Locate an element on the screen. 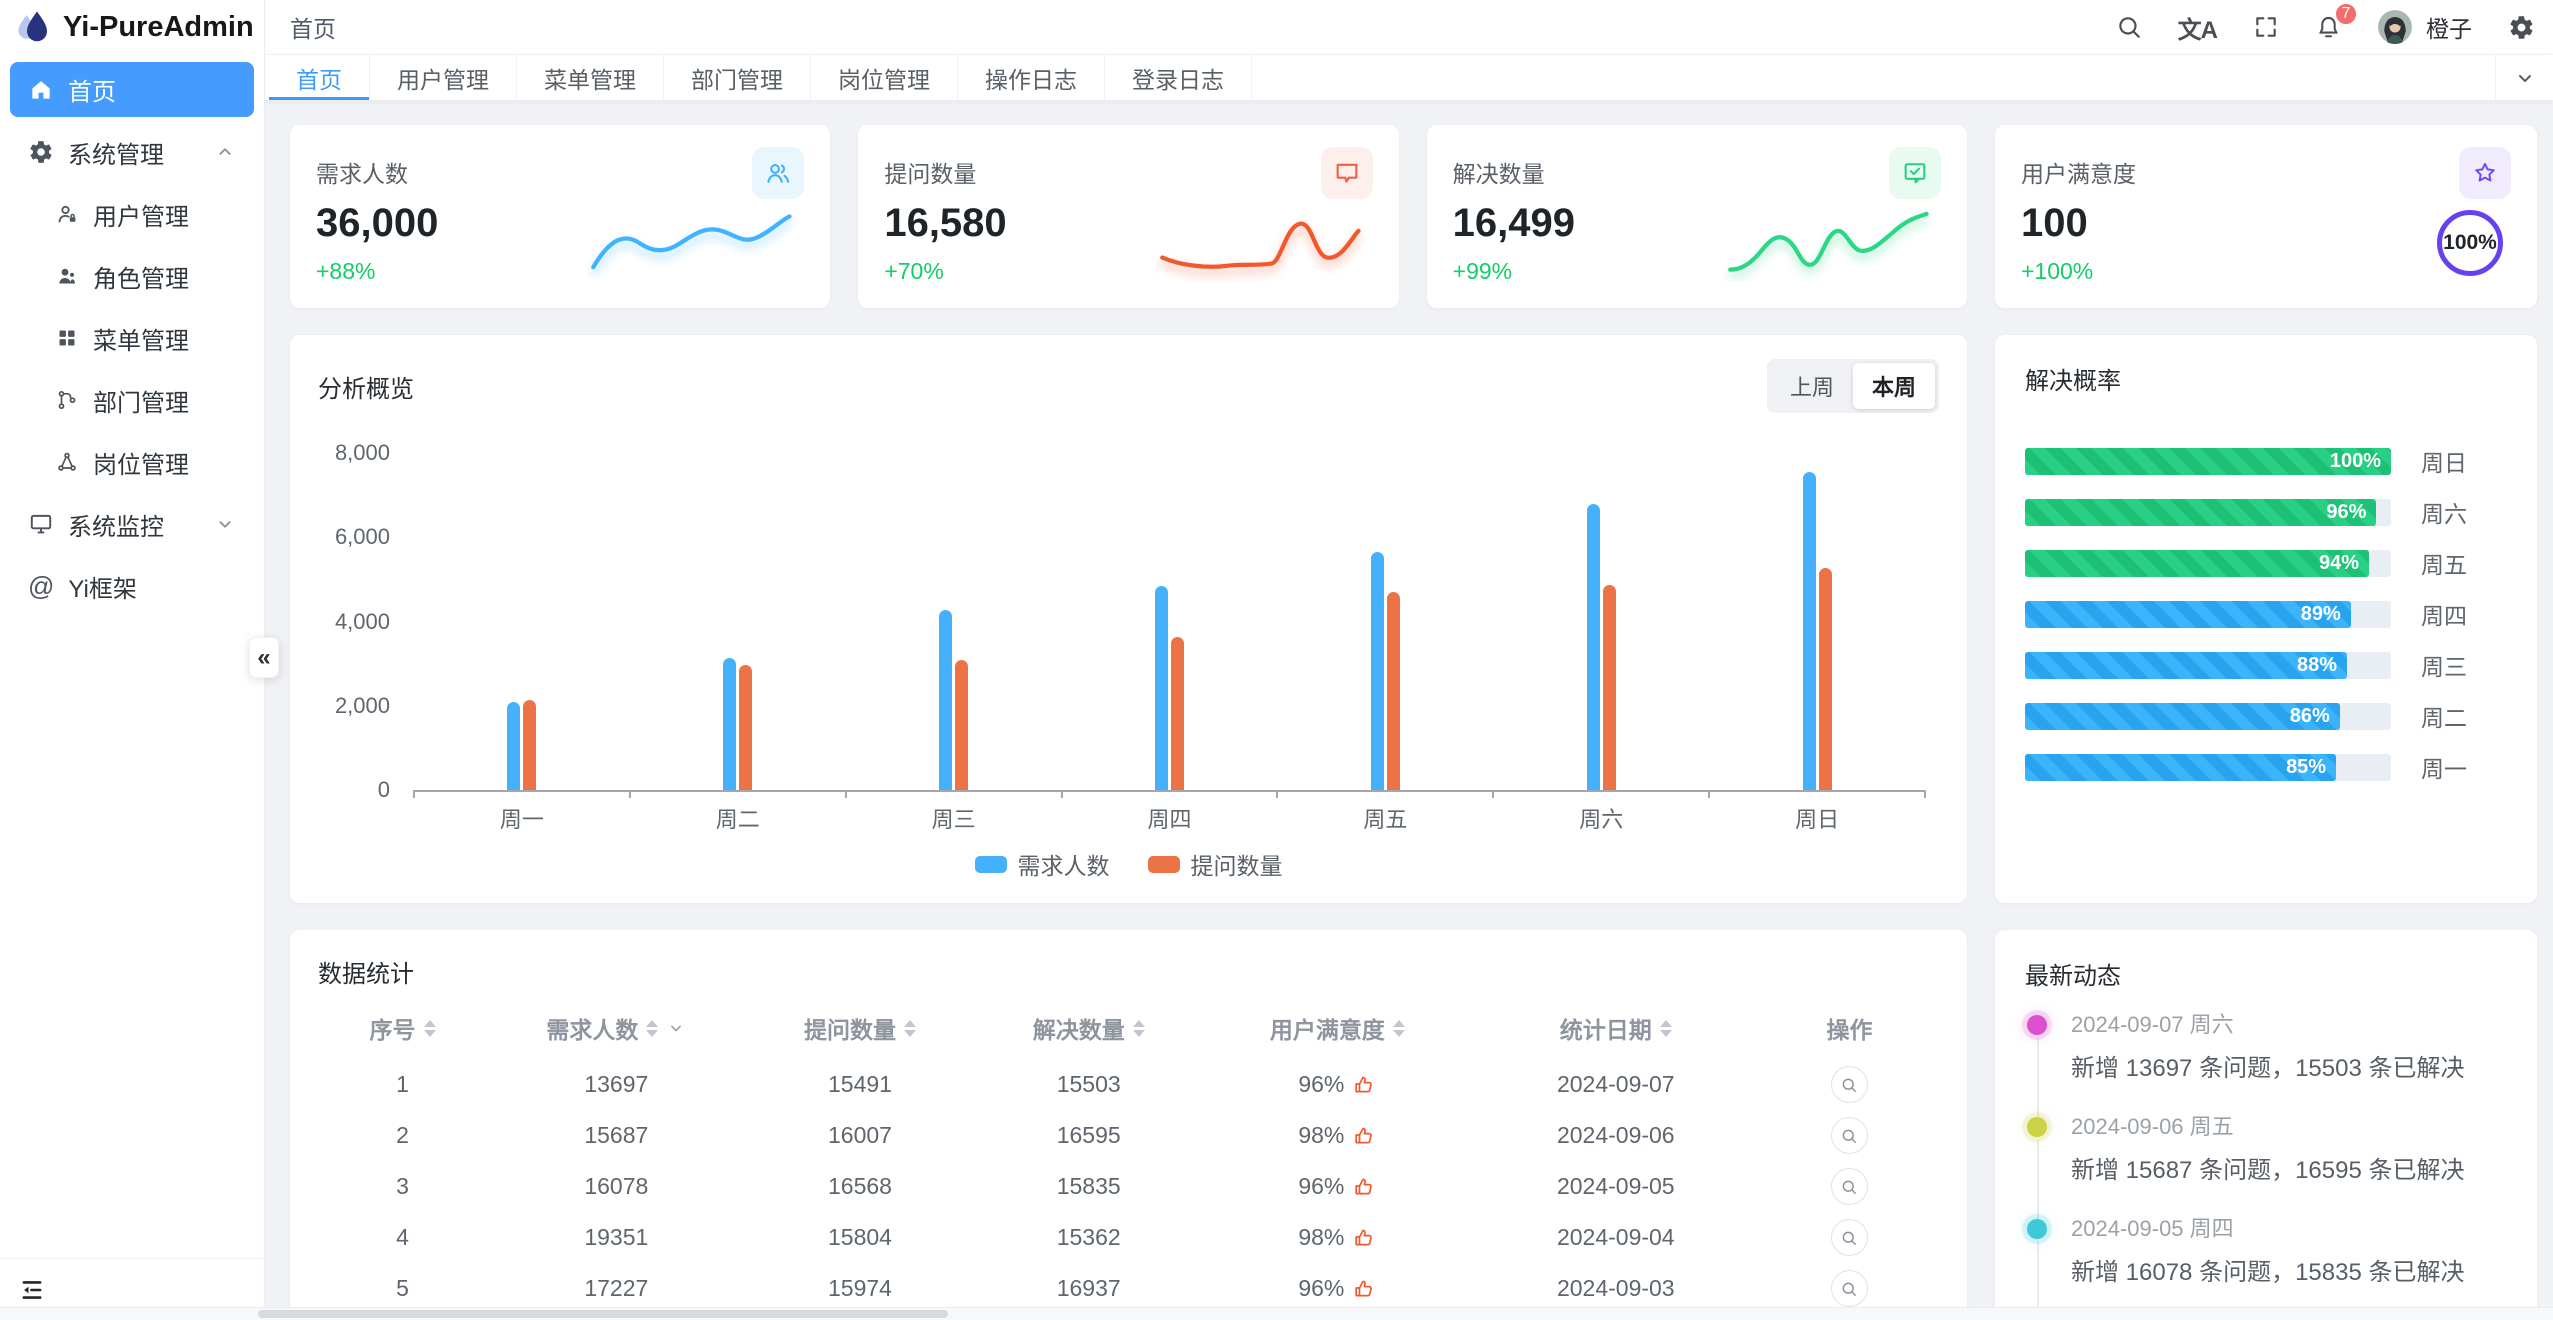 This screenshot has width=2553, height=1320. tab-bar: 首页 用户管理 菜单管理 部门管理 岗位管理 操作日志 登录日志 is located at coordinates (1409, 77).